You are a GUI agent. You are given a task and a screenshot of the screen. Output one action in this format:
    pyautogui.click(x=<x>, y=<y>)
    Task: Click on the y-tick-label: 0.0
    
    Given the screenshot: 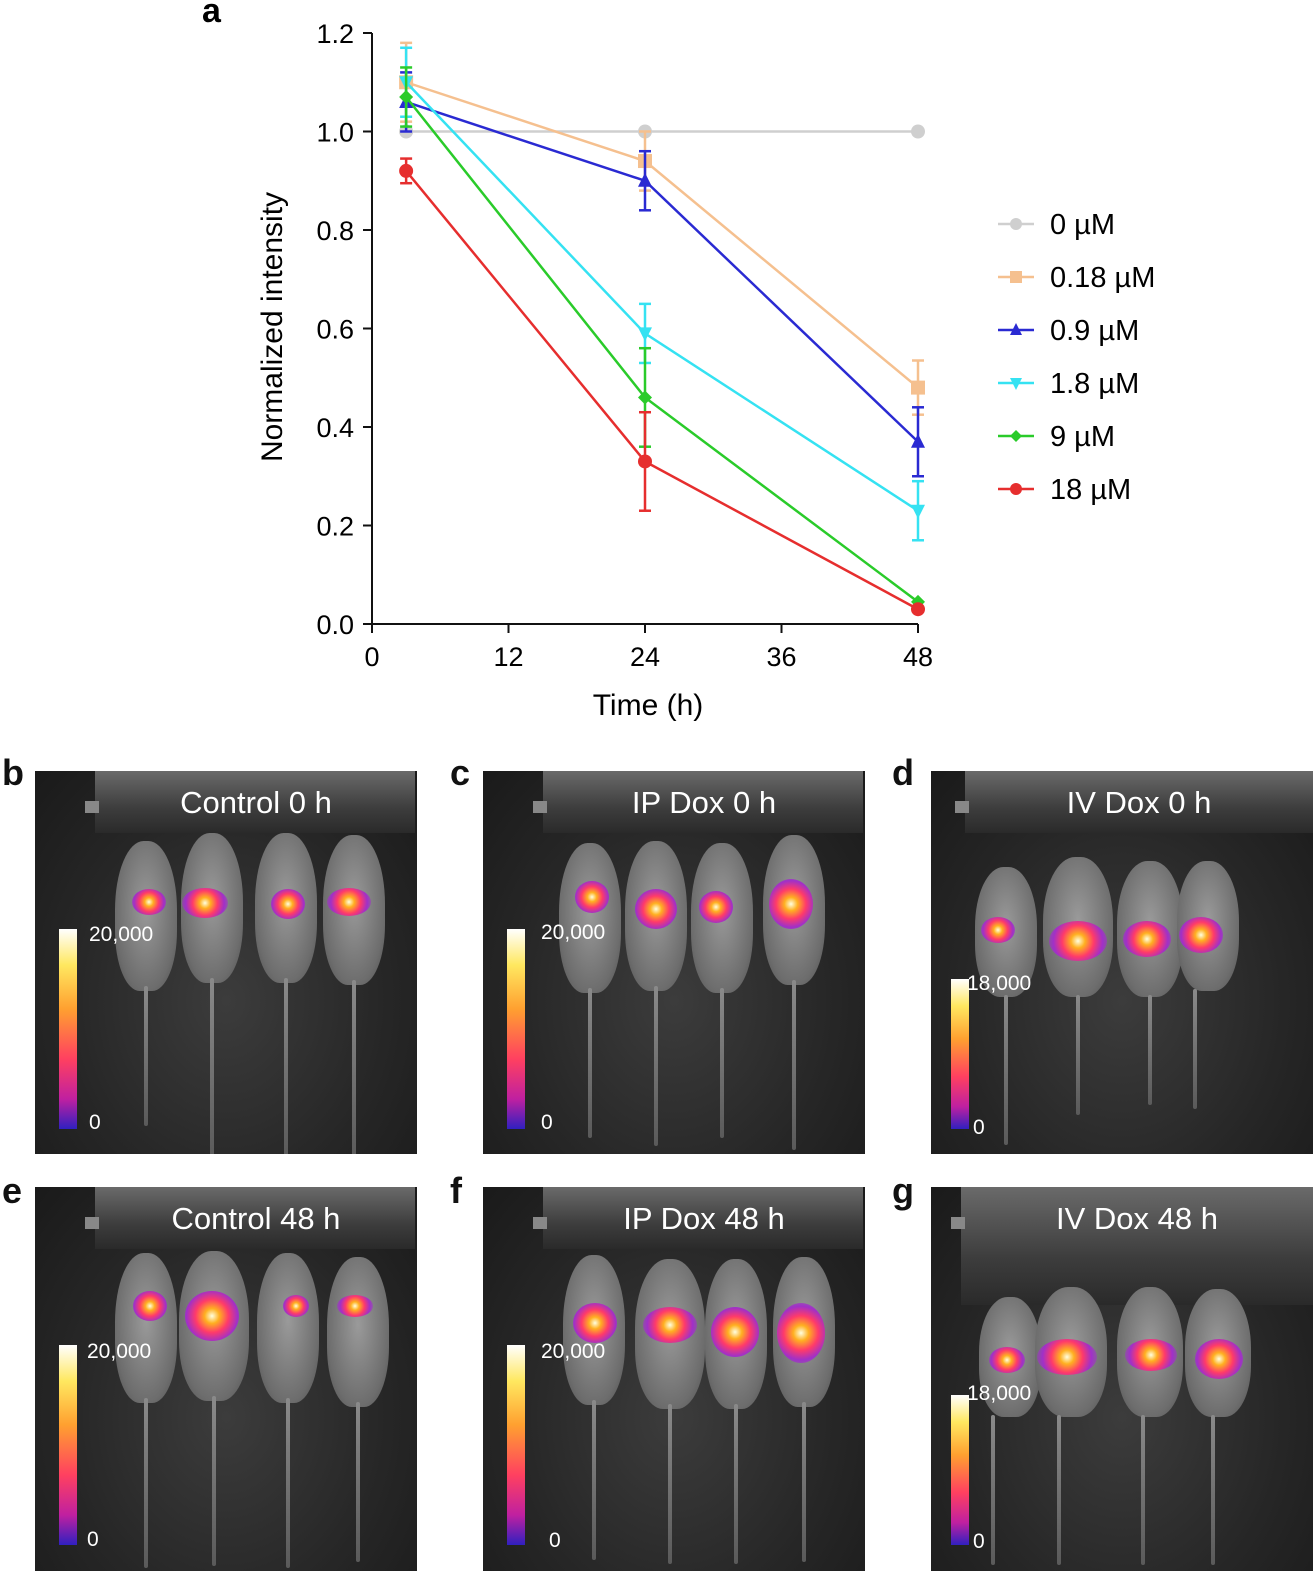 What is the action you would take?
    pyautogui.click(x=335, y=625)
    